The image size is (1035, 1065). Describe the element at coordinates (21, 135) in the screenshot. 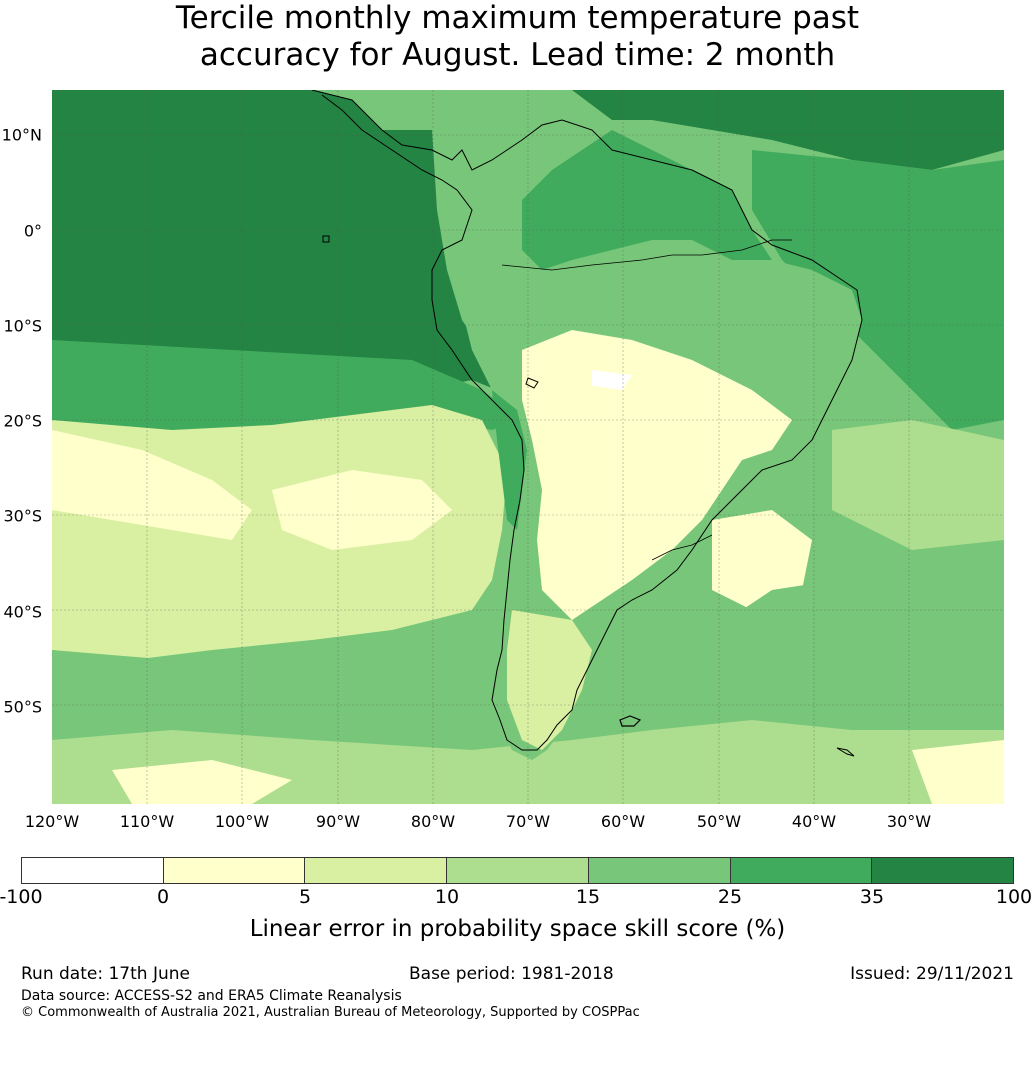

I see `lat-label-10n: 10°N` at that location.